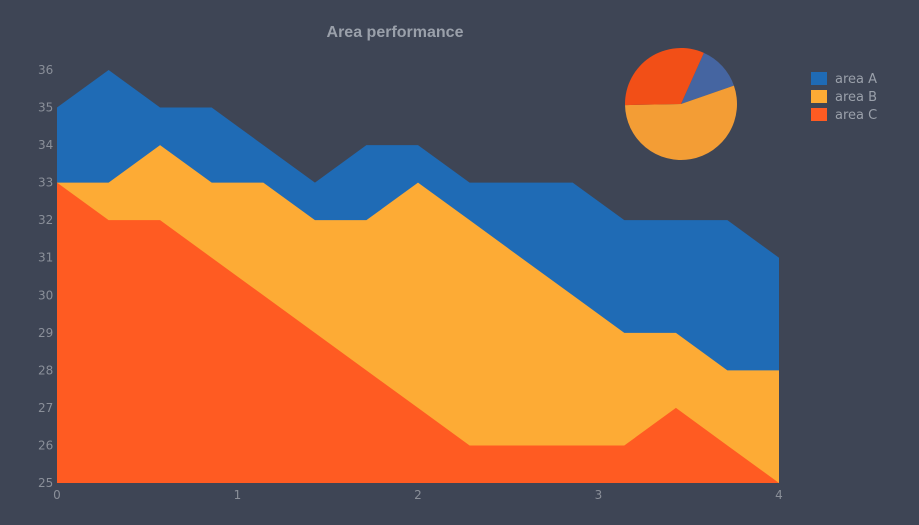  I want to click on legend-label: area A, so click(856, 79).